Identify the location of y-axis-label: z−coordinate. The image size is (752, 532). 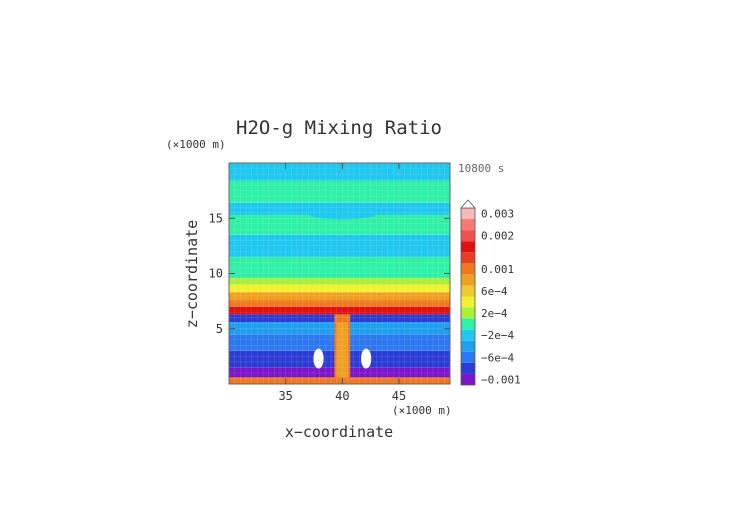
(192, 274).